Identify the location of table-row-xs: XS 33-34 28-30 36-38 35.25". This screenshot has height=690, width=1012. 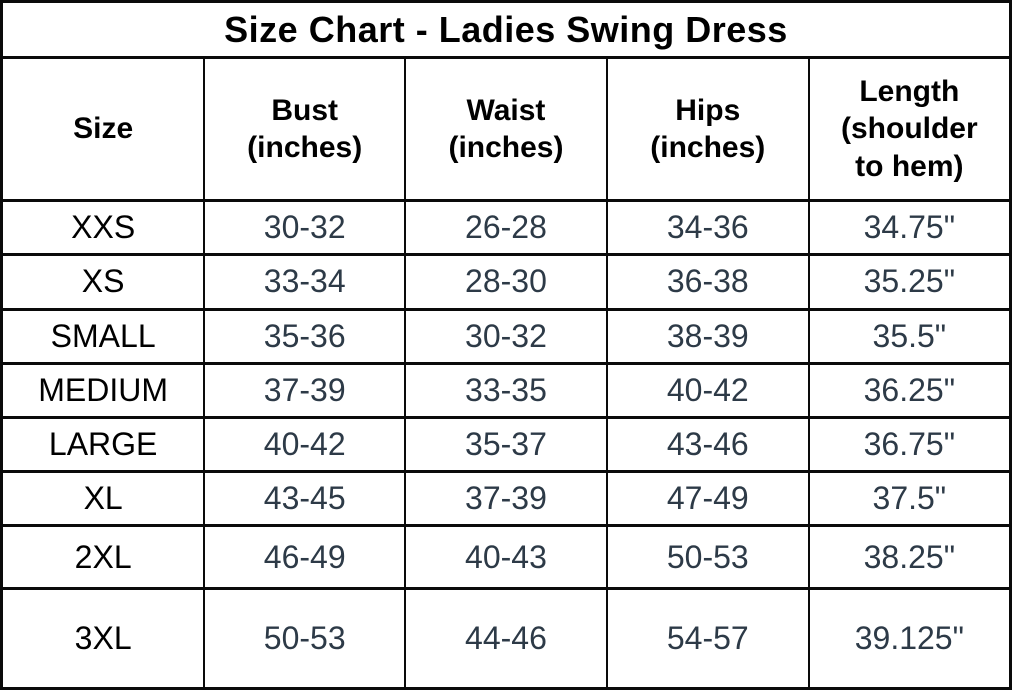
(506, 282).